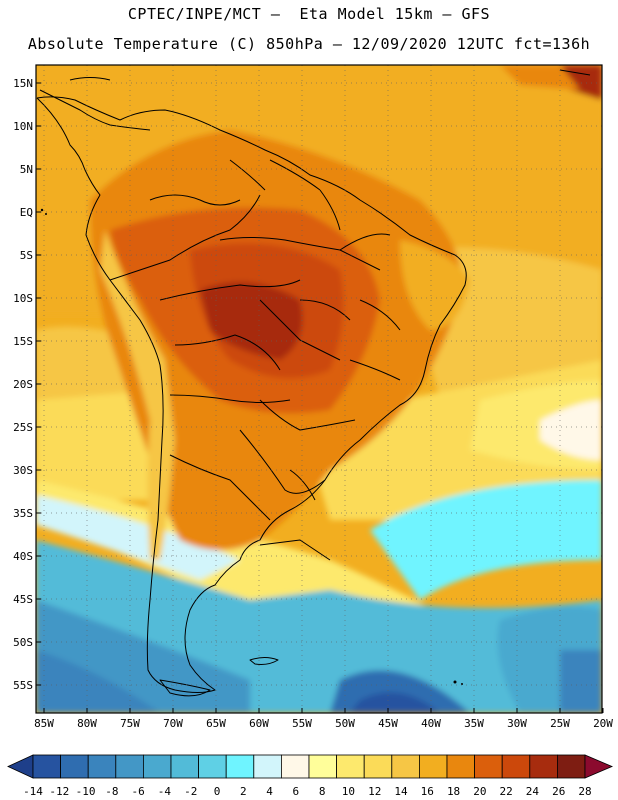 Image resolution: width=618 pixels, height=800 pixels. What do you see at coordinates (59, 791) in the screenshot?
I see `legend-label: -12` at bounding box center [59, 791].